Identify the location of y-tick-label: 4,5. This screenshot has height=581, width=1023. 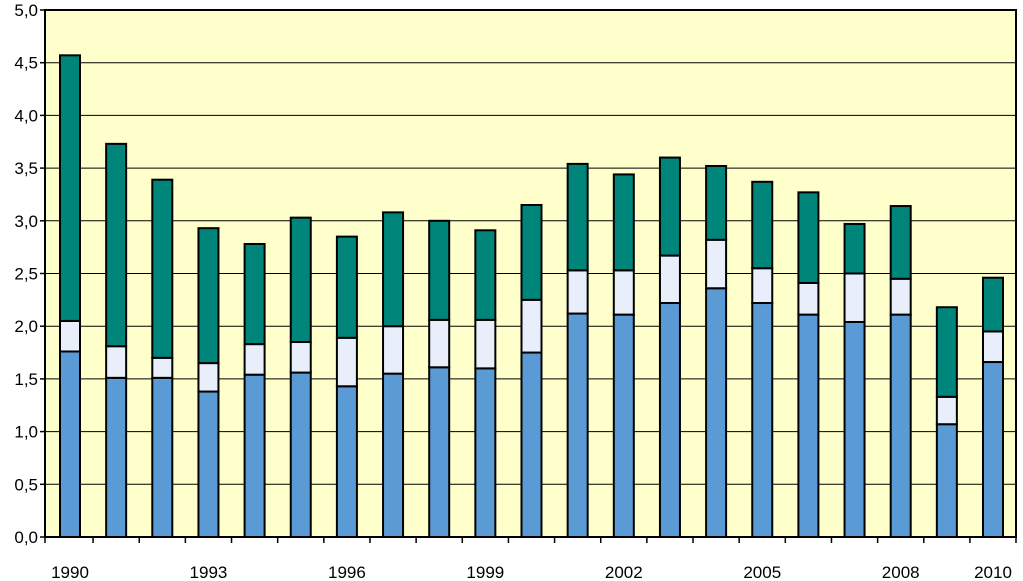
(26, 63).